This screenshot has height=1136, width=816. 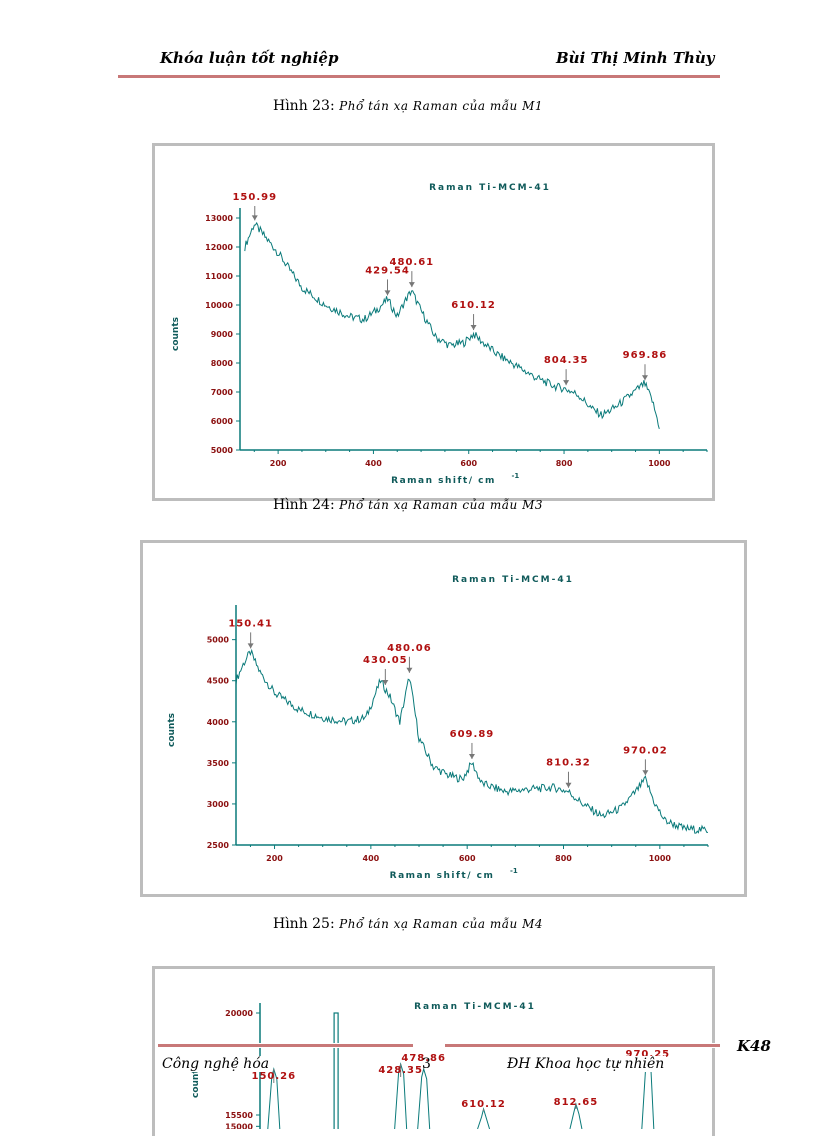 What do you see at coordinates (219, 218) in the screenshot?
I see `y-tick-label: 13000` at bounding box center [219, 218].